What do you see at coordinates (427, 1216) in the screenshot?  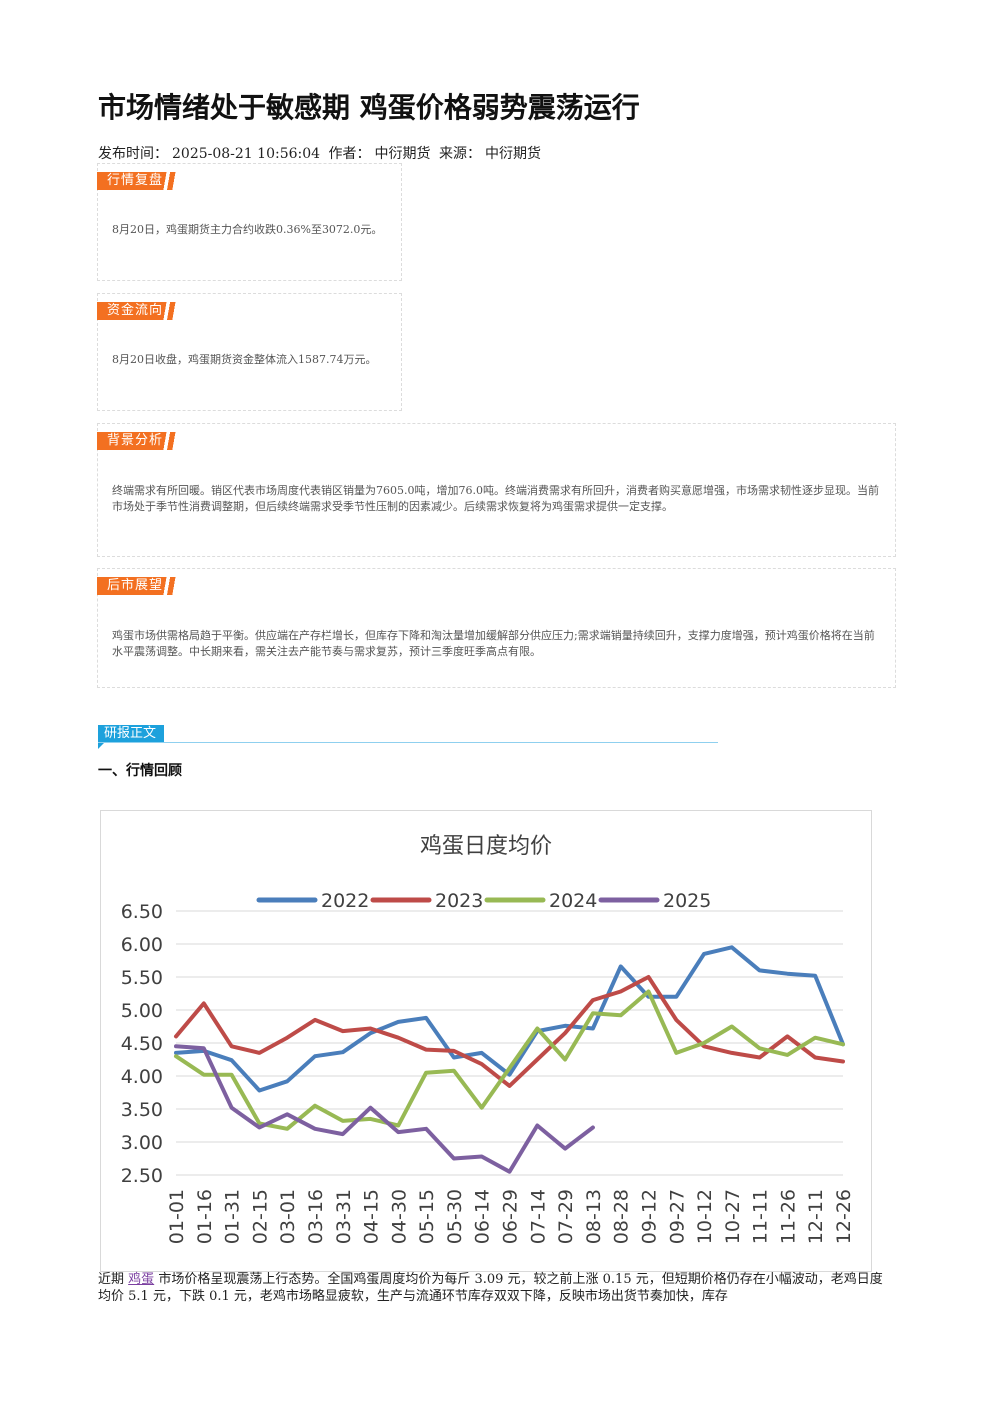 I see `x-tick-label: 05-15` at bounding box center [427, 1216].